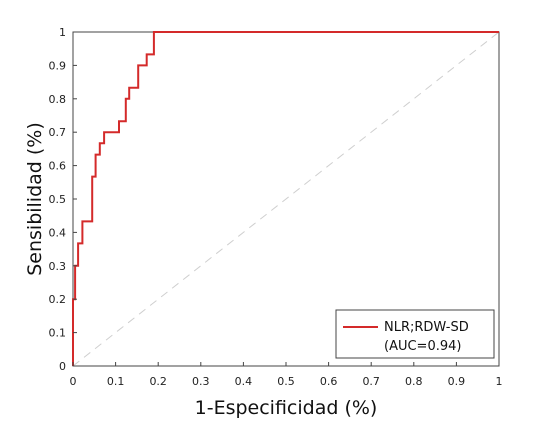 Image resolution: width=552 pixels, height=427 pixels. What do you see at coordinates (426, 327) in the screenshot?
I see `legend-label: NLR;RDW-SD` at bounding box center [426, 327].